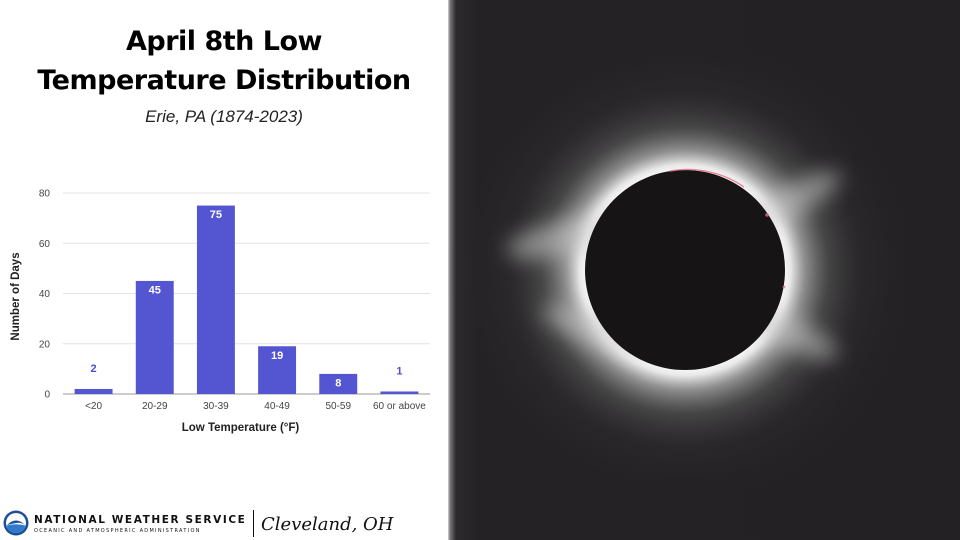 This screenshot has height=540, width=960. Describe the element at coordinates (327, 524) in the screenshot. I see `office-name: Cleveland, OH` at that location.